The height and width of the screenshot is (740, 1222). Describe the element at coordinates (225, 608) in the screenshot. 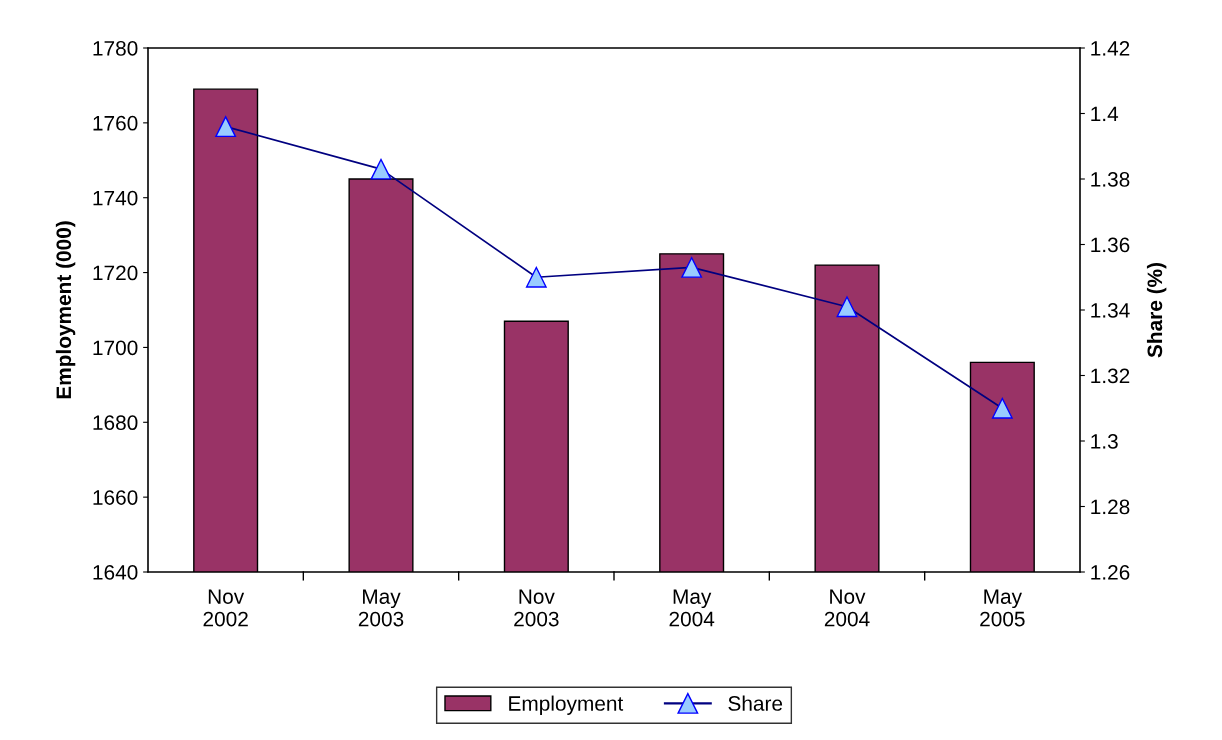

I see `x-tick-label: Nov 2002` at that location.